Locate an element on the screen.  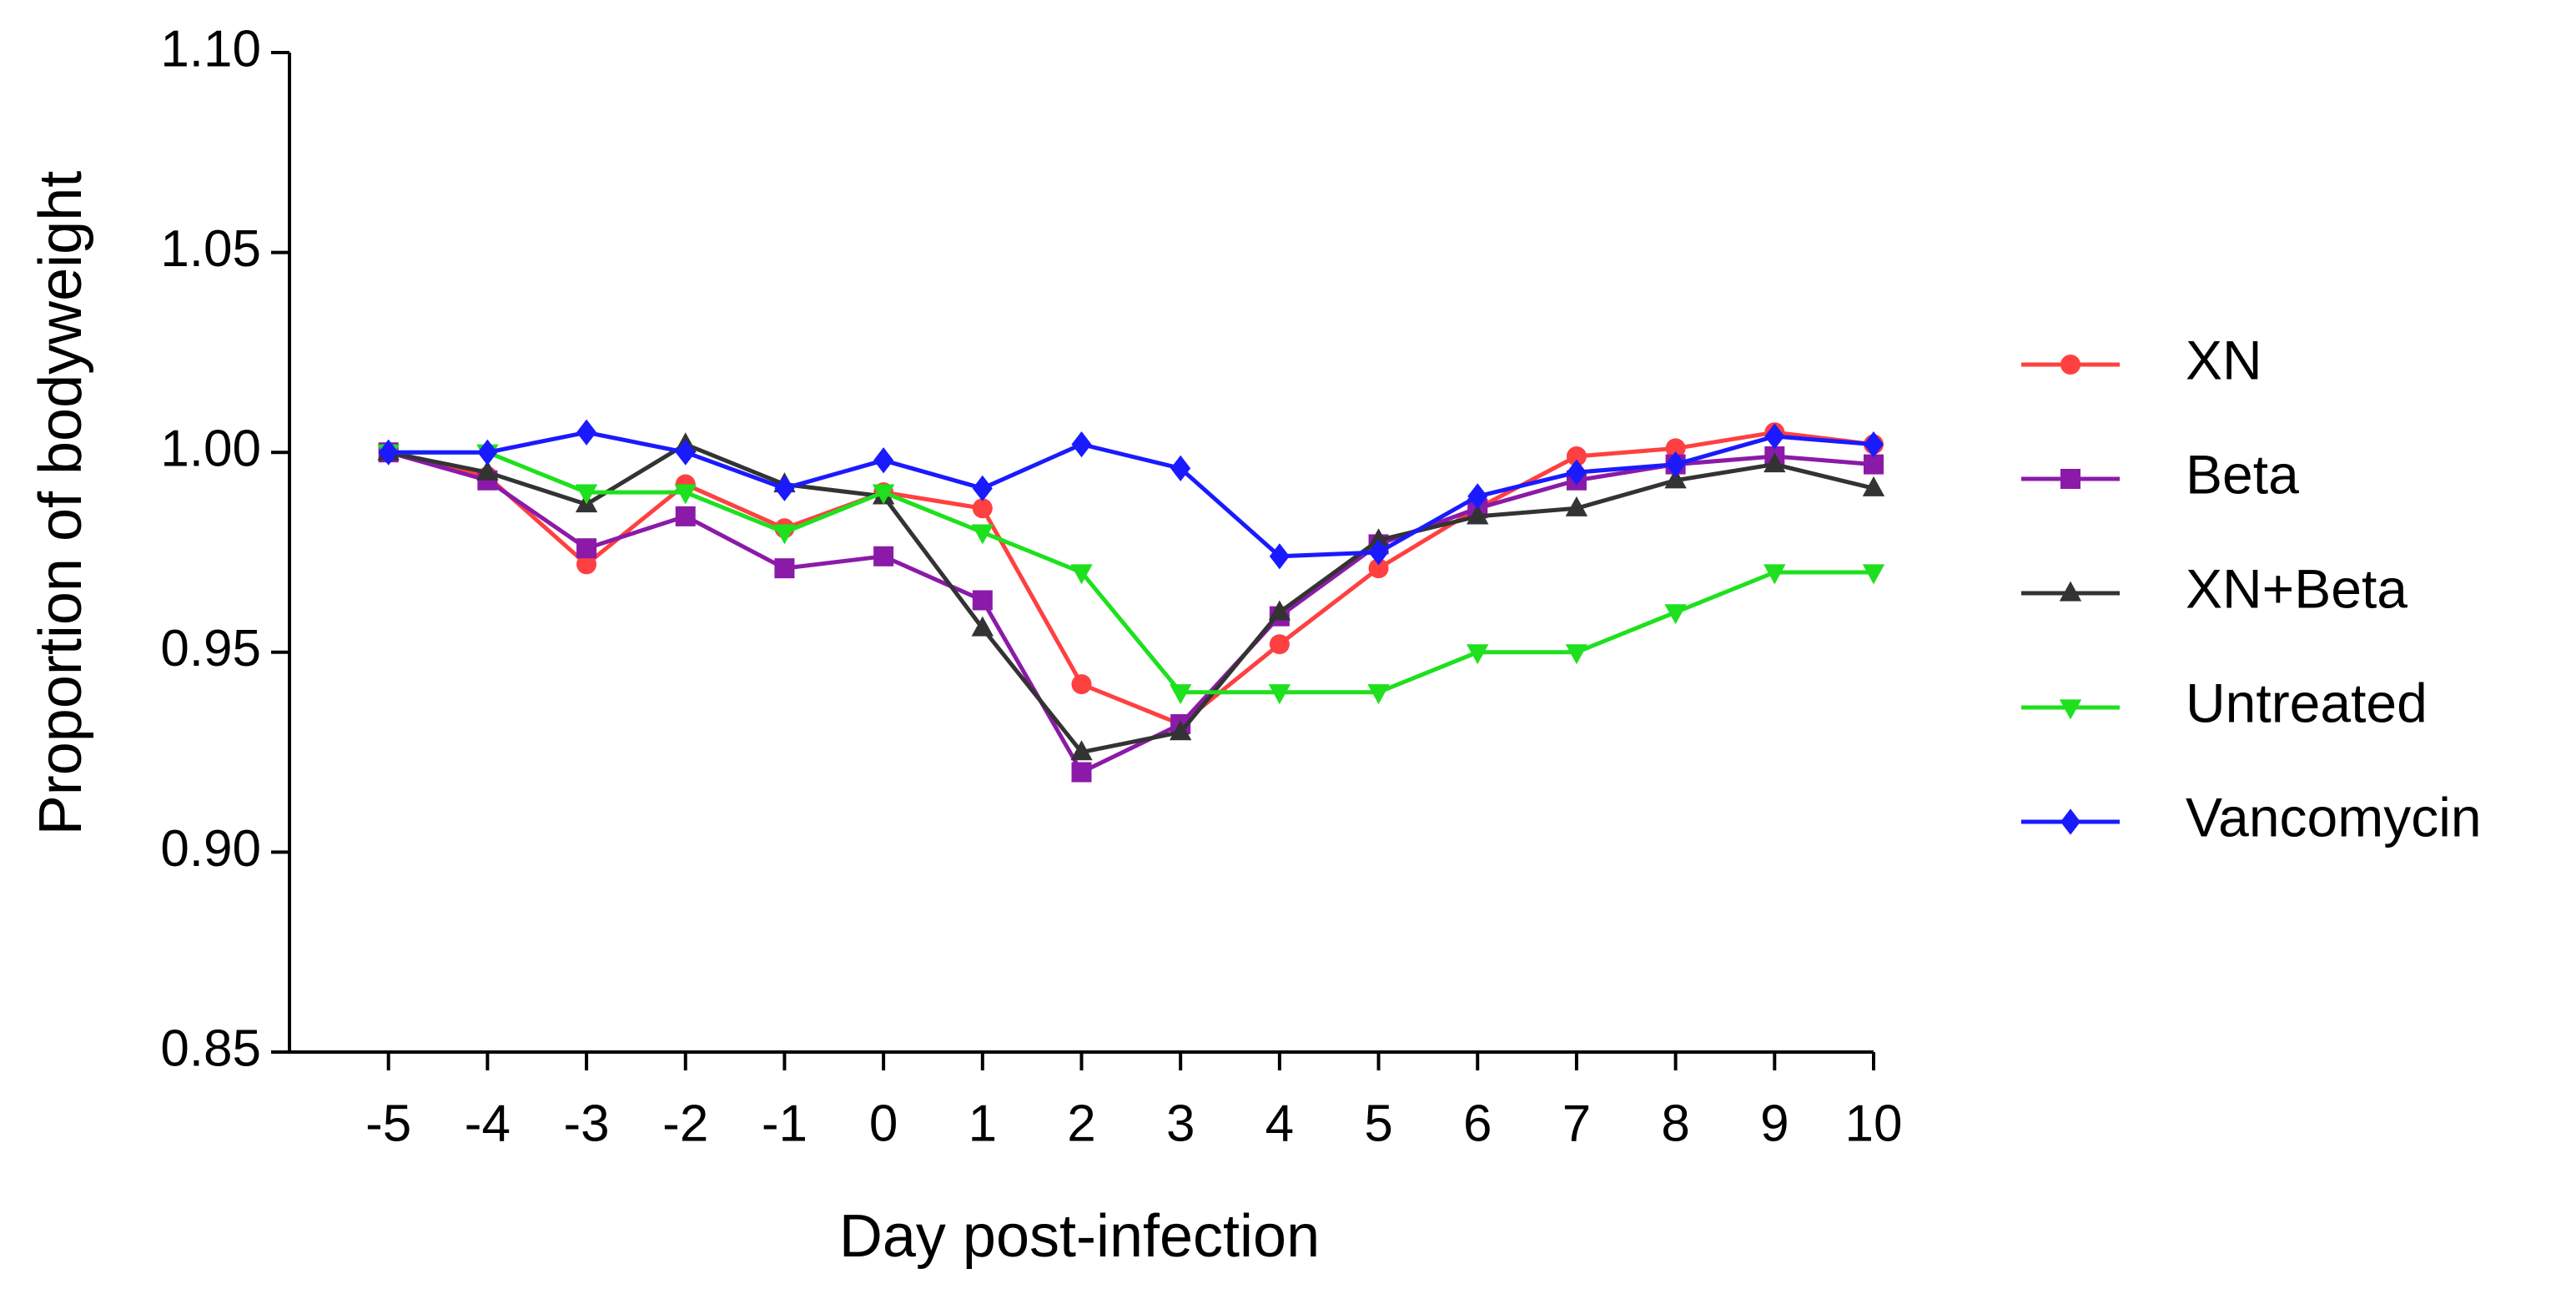
x-tick-label: 4 is located at coordinates (1279, 1123).